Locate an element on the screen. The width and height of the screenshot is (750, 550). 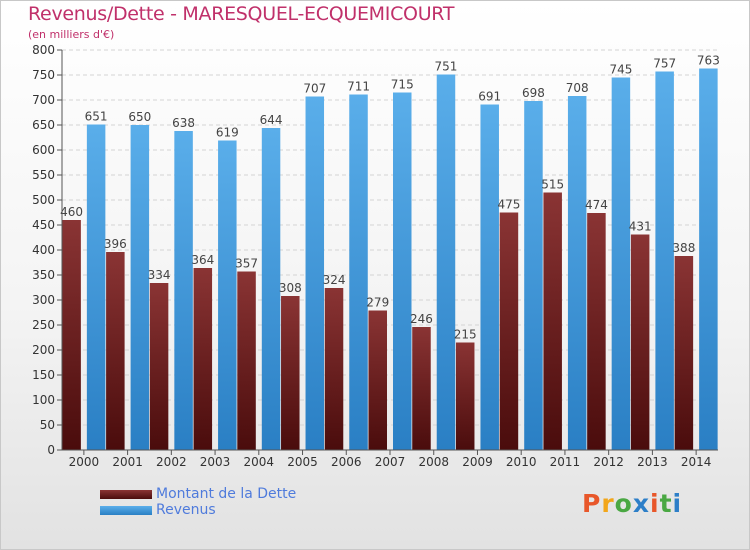
y-tick-label: 800 is located at coordinates (43, 50).